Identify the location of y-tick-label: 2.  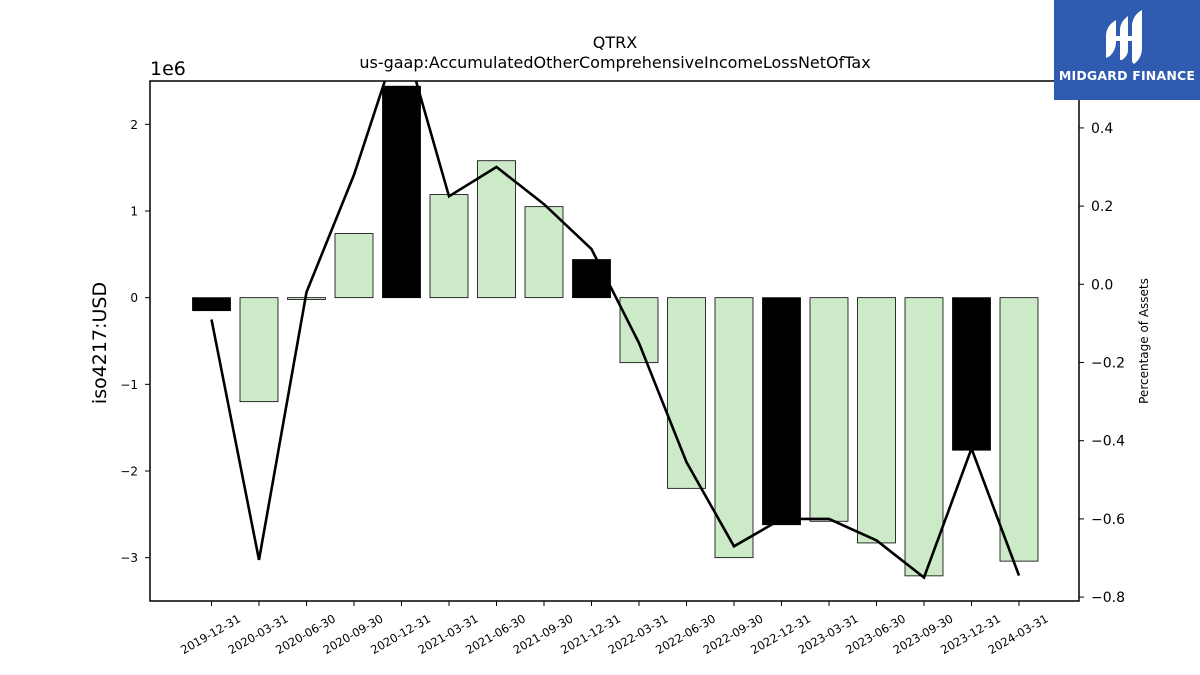
(134, 125).